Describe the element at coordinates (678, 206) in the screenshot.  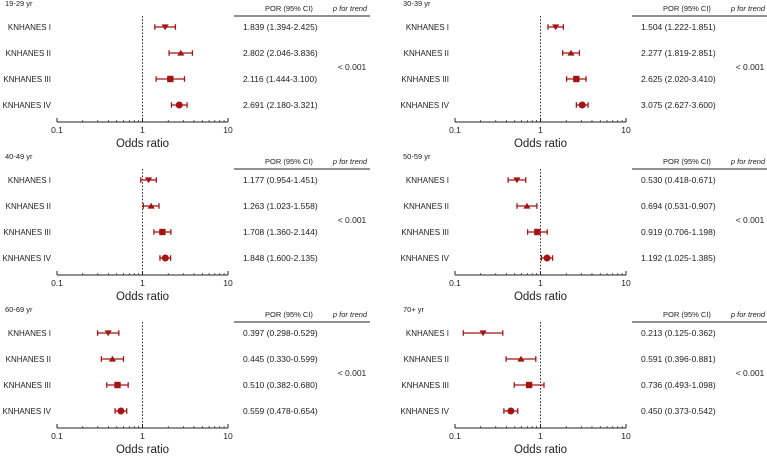
I see `por-ci-value: 0.694 (0.531-0.907)` at that location.